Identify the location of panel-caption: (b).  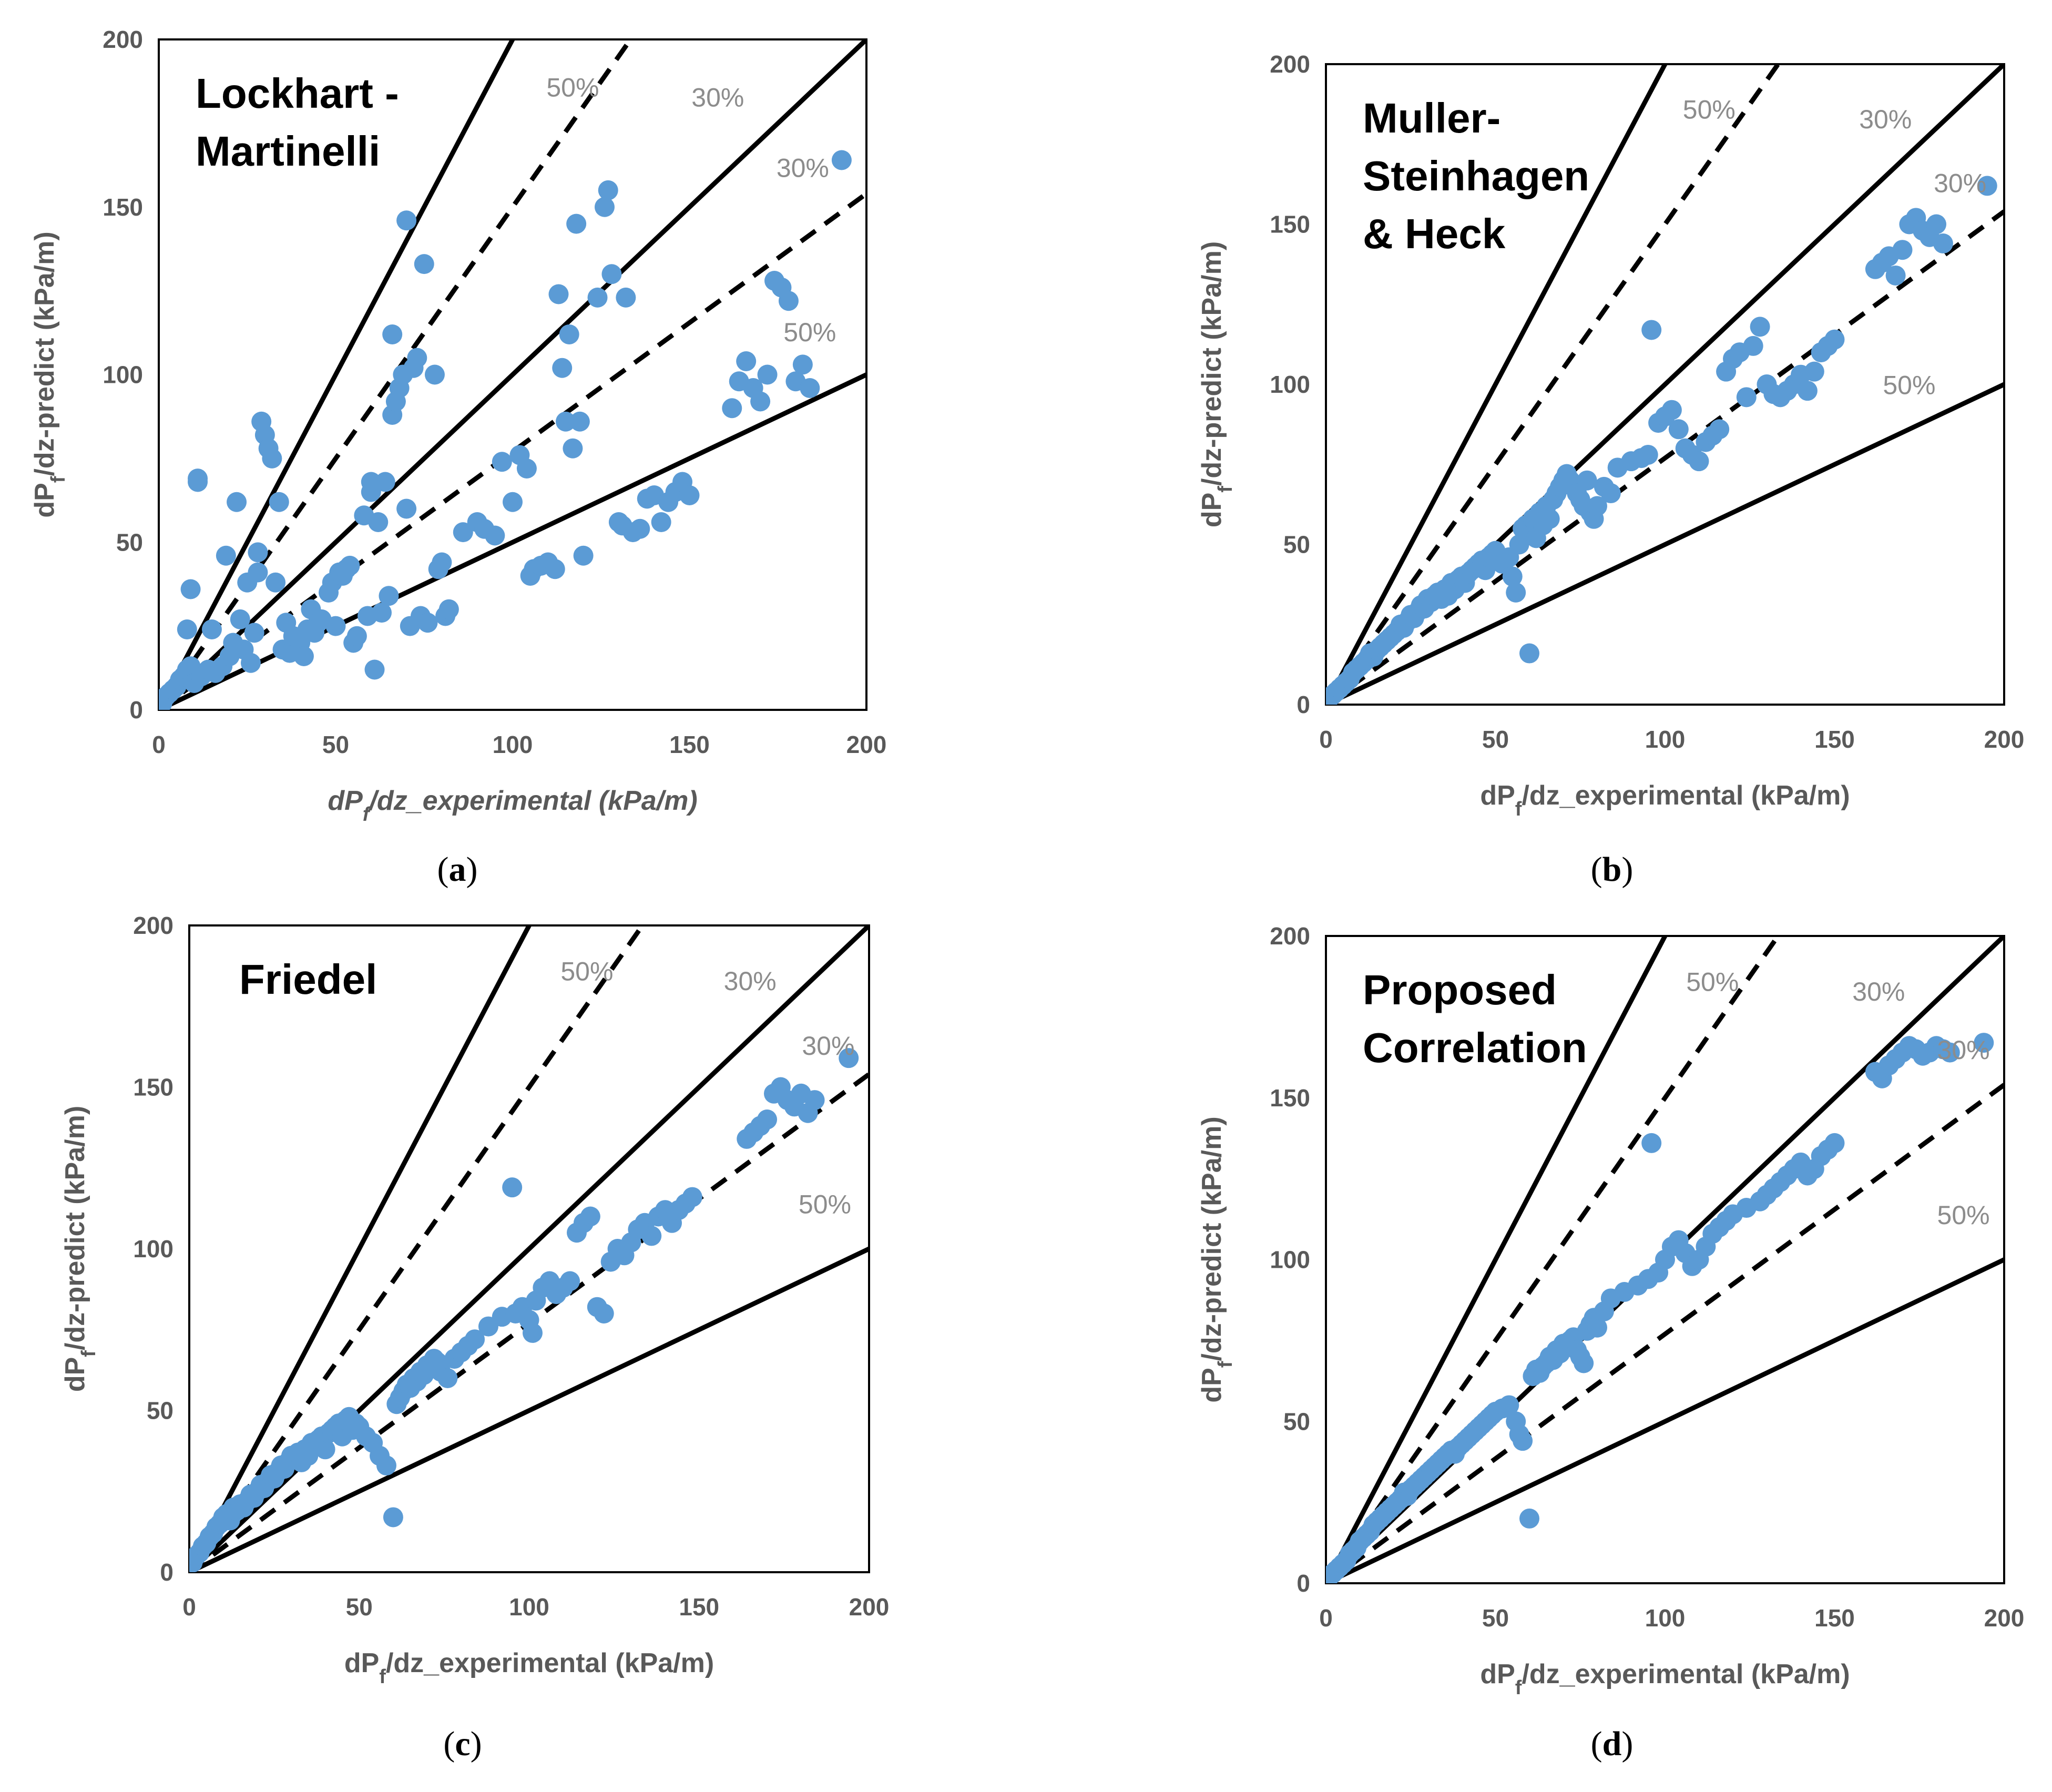
(1612, 869).